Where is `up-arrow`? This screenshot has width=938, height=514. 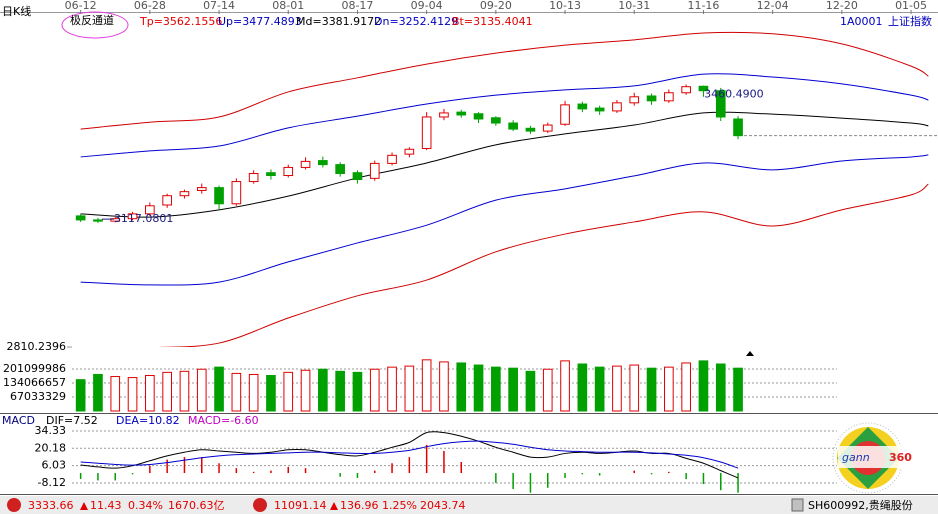 up-arrow is located at coordinates (334, 506).